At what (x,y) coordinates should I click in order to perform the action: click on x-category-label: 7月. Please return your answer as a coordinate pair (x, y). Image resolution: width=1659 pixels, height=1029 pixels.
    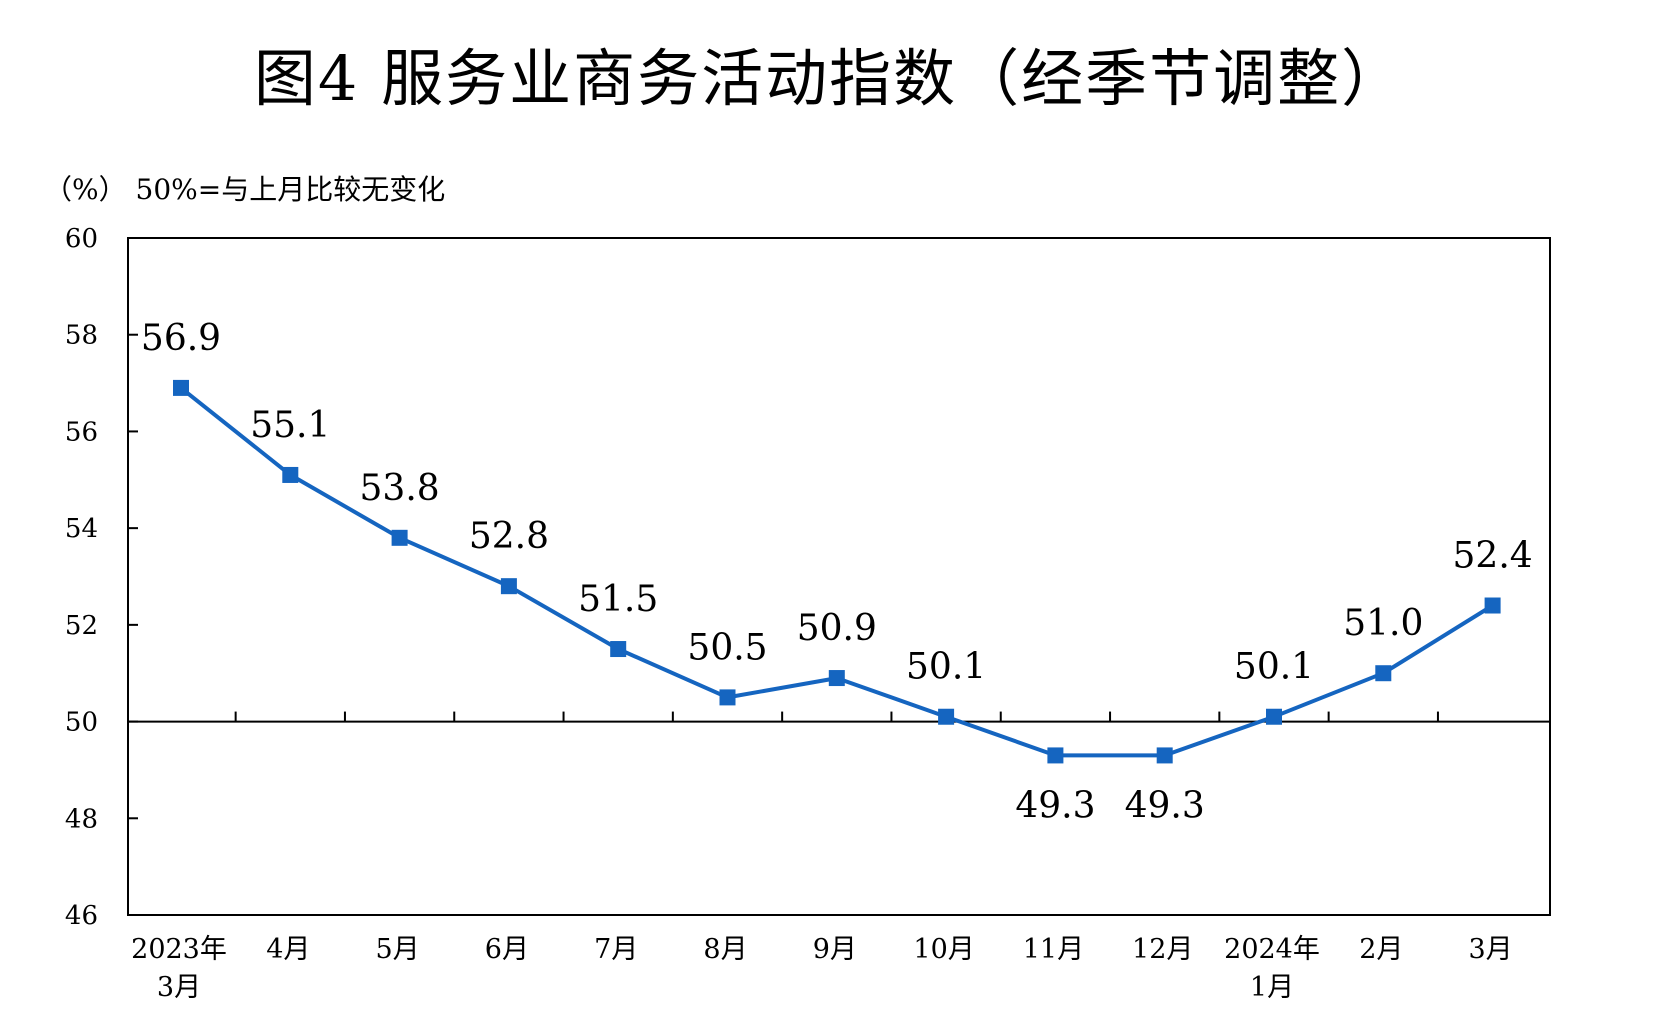
    Looking at the image, I should click on (616, 949).